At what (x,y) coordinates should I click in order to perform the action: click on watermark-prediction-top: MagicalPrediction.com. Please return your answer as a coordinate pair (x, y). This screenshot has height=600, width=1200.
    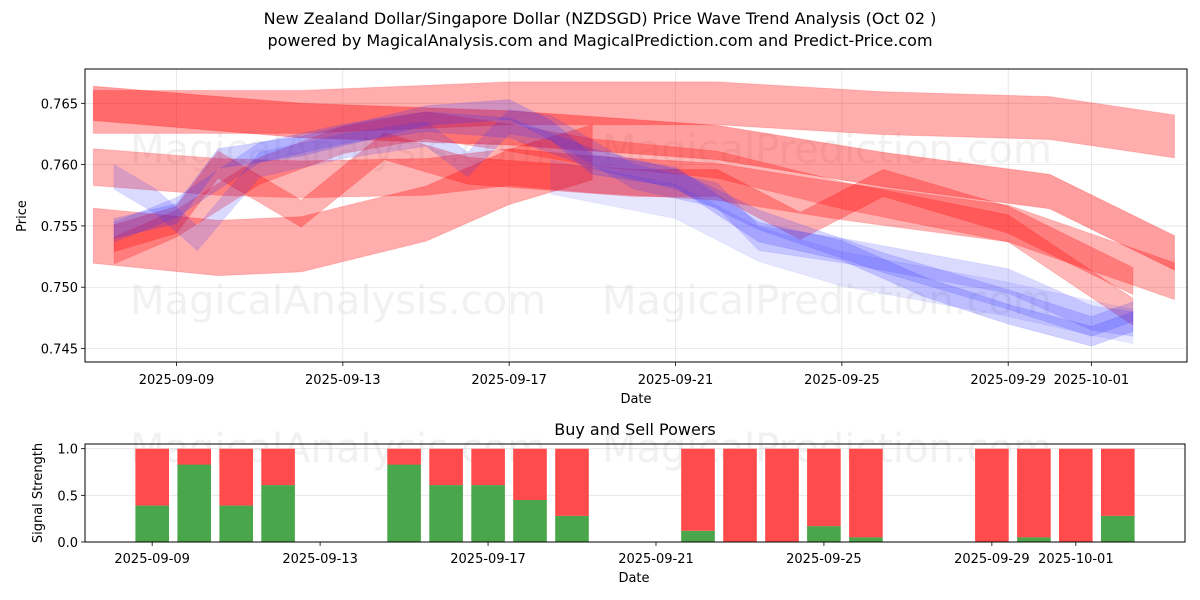
    Looking at the image, I should click on (827, 150).